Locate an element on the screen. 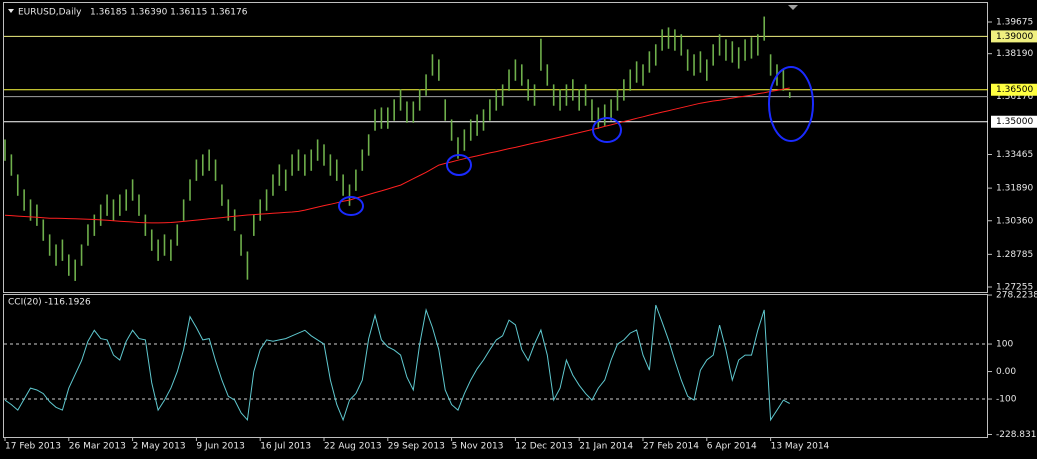  cci-title: CCI(20) -116.1926 is located at coordinates (49, 303).